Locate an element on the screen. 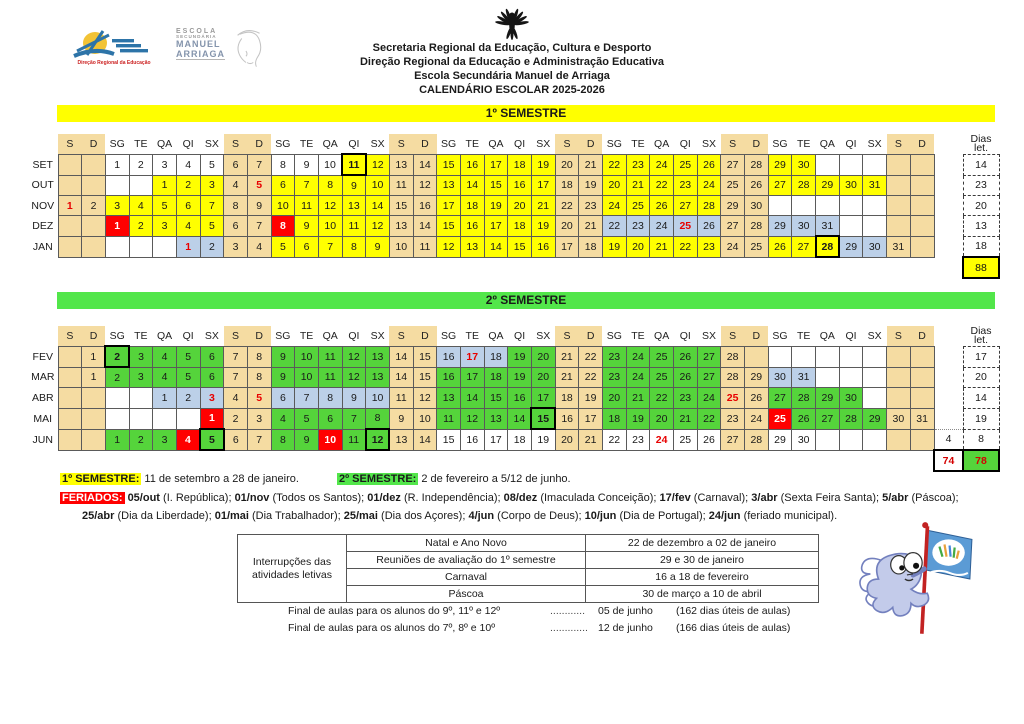 Image resolution: width=1024 pixels, height=724 pixels. semester1-legend-text: 11 de setembro a 28 de janeiro. is located at coordinates (220, 479).